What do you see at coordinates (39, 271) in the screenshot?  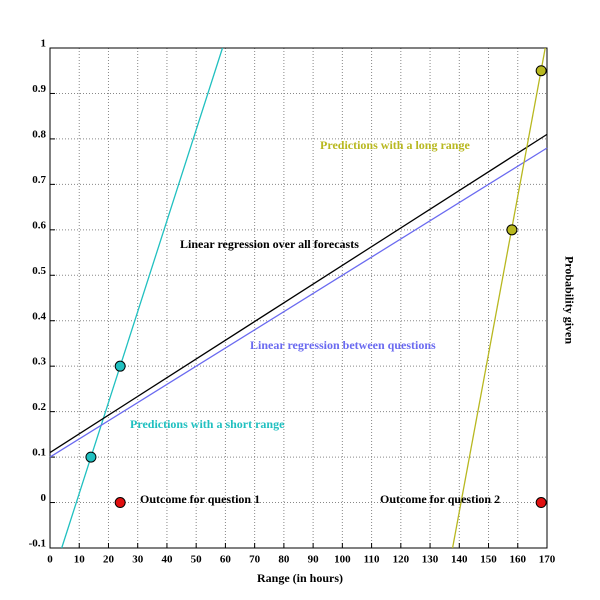 I see `y-tick-label: 0.5` at bounding box center [39, 271].